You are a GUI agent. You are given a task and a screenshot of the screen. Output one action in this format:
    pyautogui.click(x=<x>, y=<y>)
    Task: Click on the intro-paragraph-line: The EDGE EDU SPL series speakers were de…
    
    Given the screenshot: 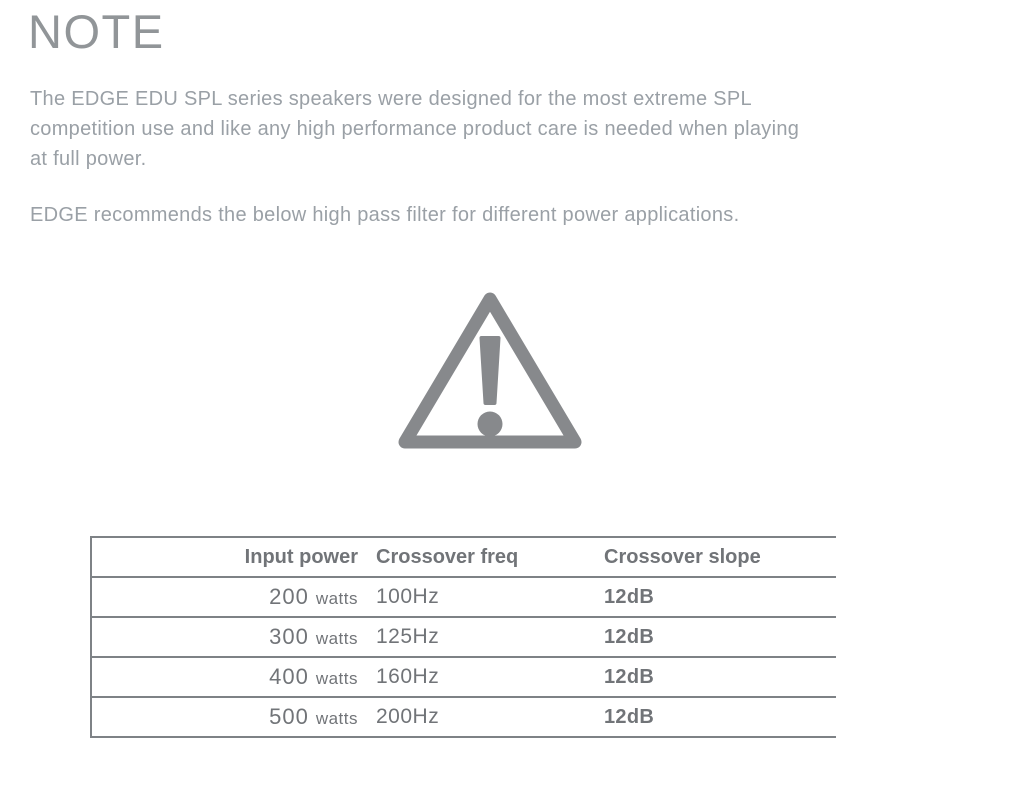 What is the action you would take?
    pyautogui.click(x=391, y=99)
    